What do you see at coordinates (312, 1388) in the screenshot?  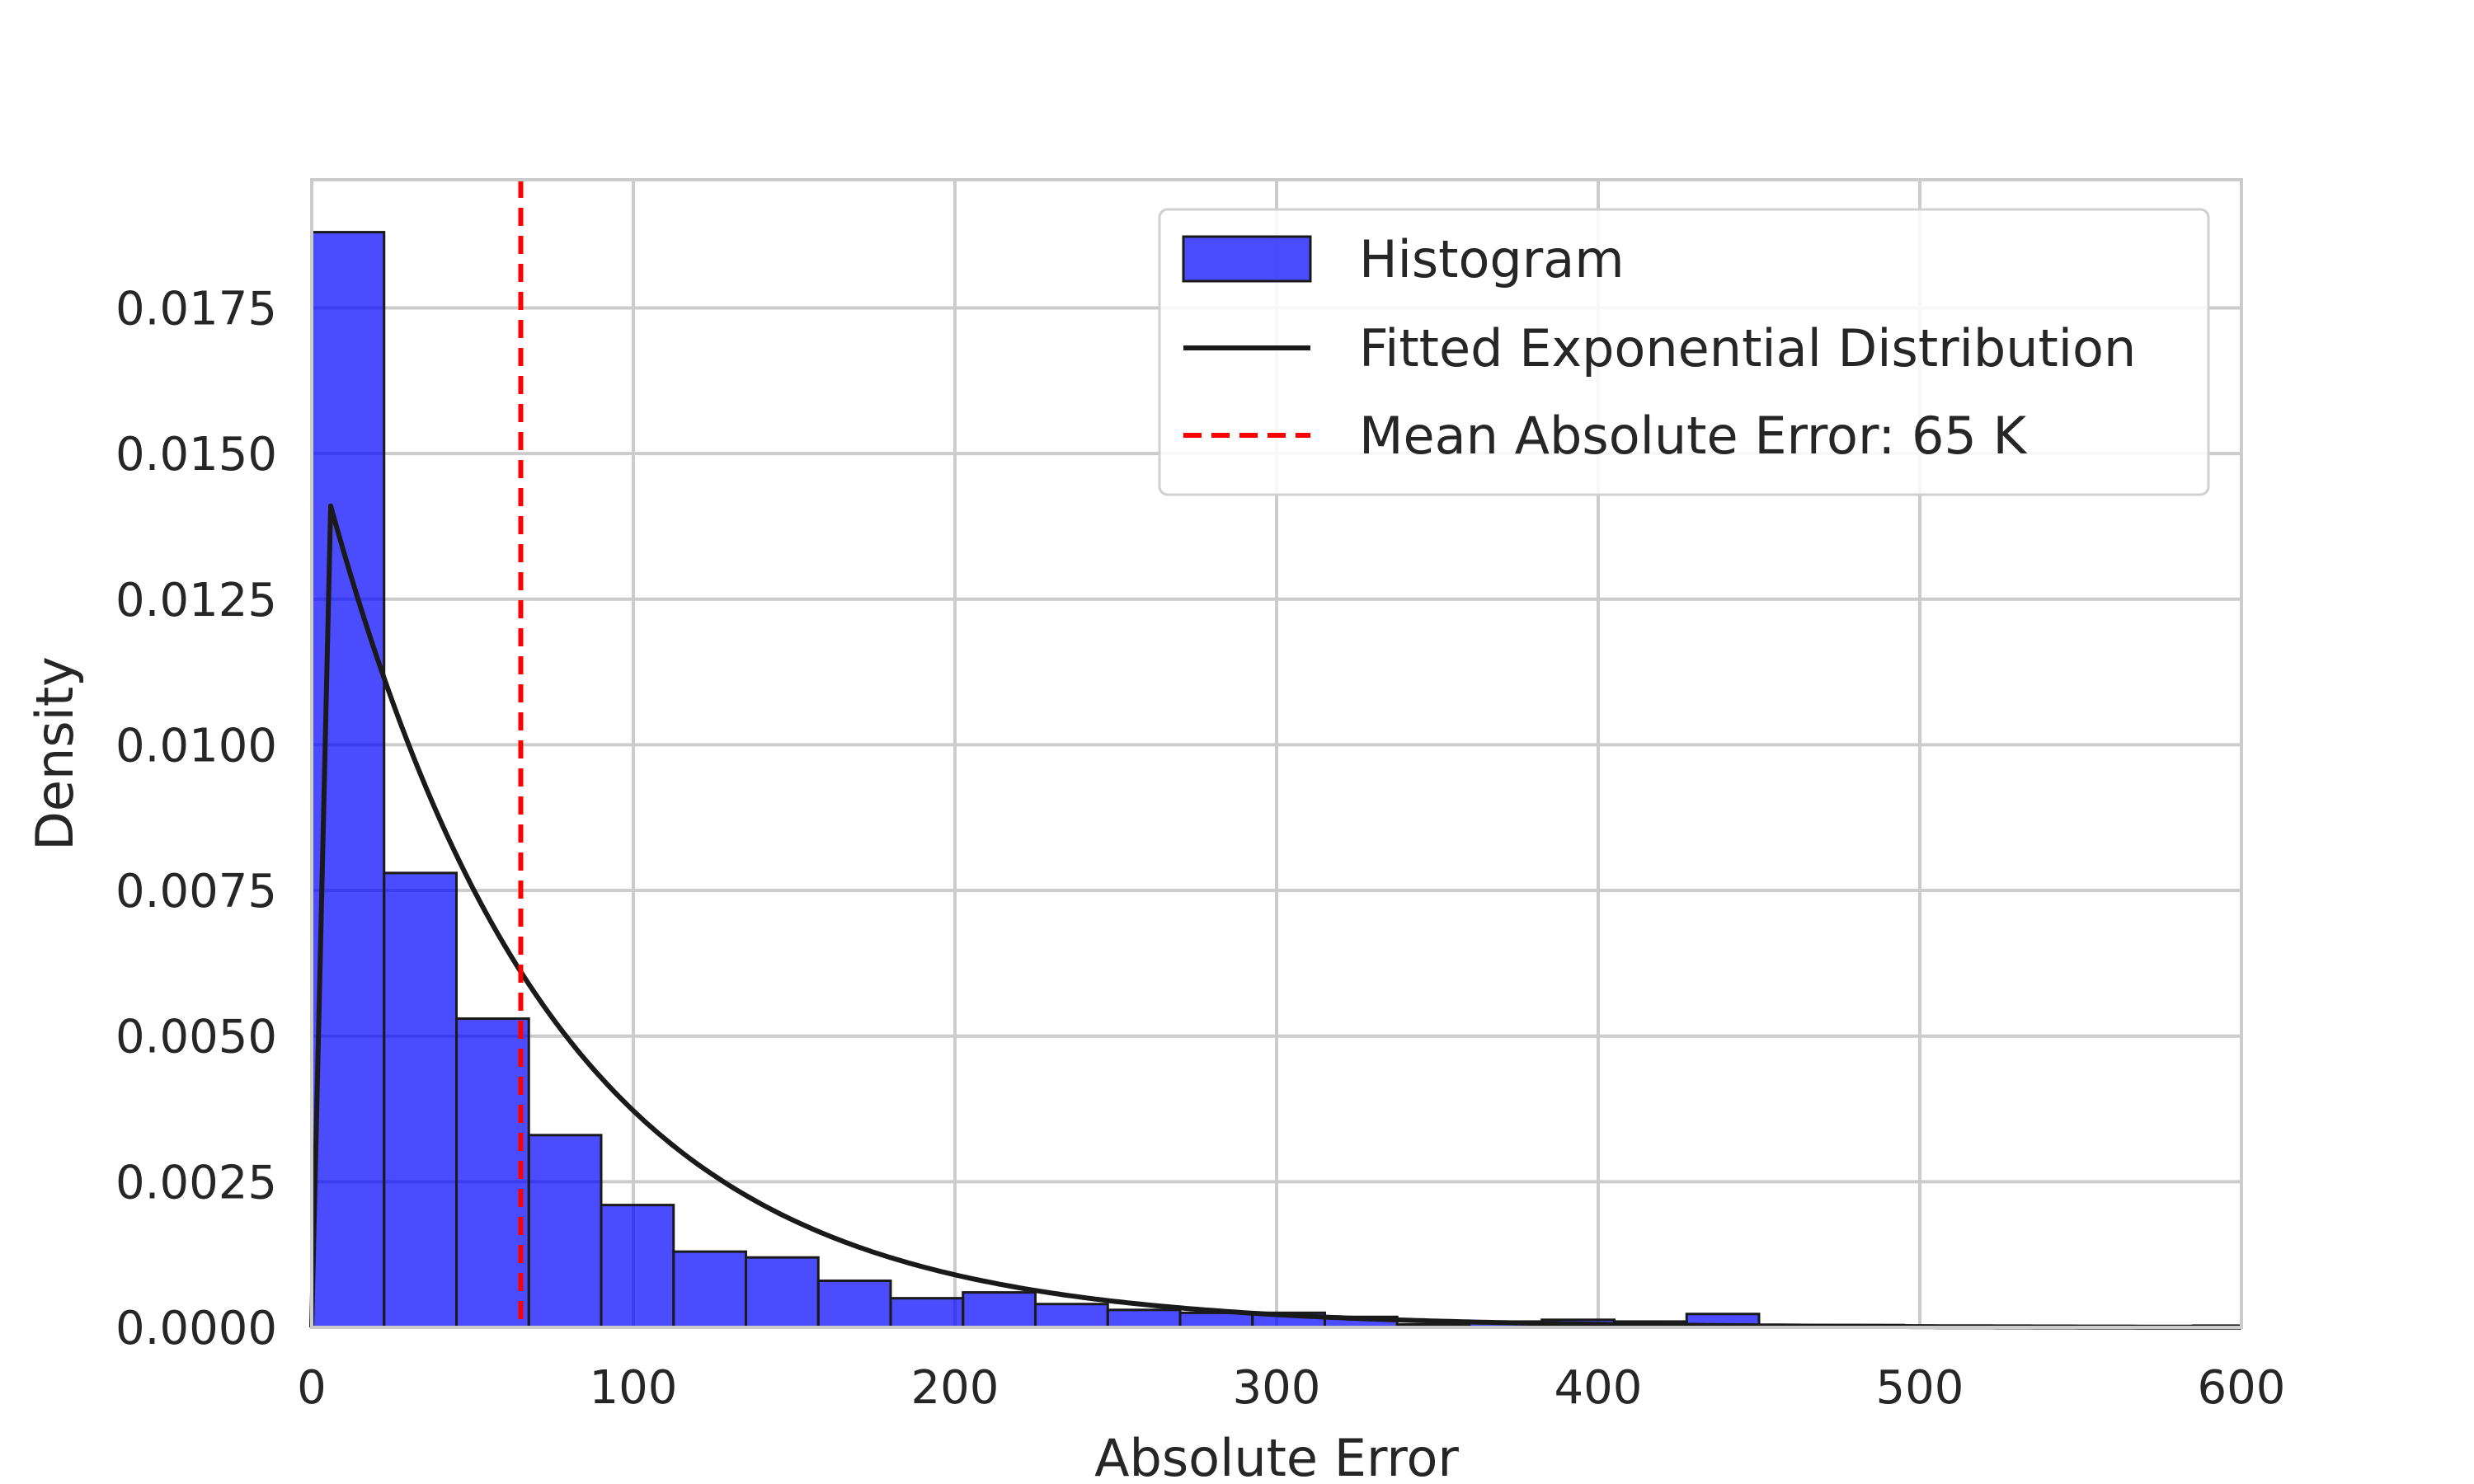 I see `x-tick-label: 0` at bounding box center [312, 1388].